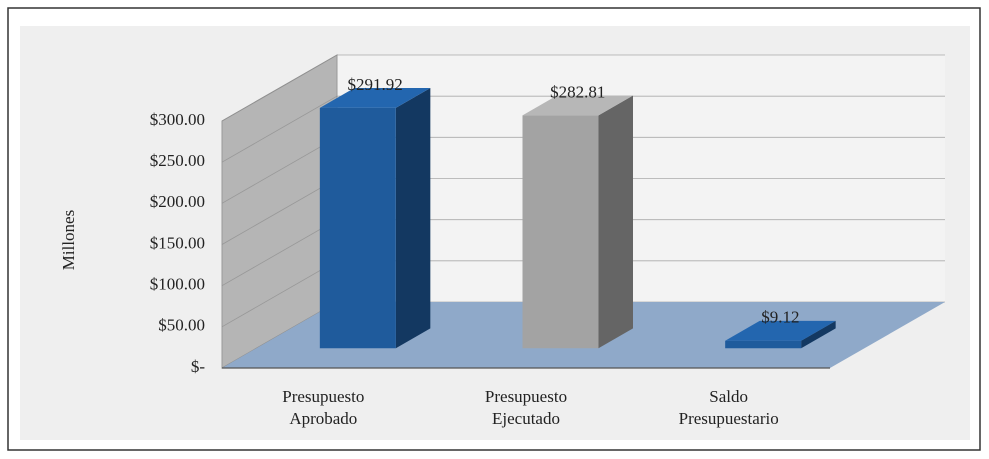 The height and width of the screenshot is (459, 989). I want to click on y-tick-label: $250.00, so click(177, 160).